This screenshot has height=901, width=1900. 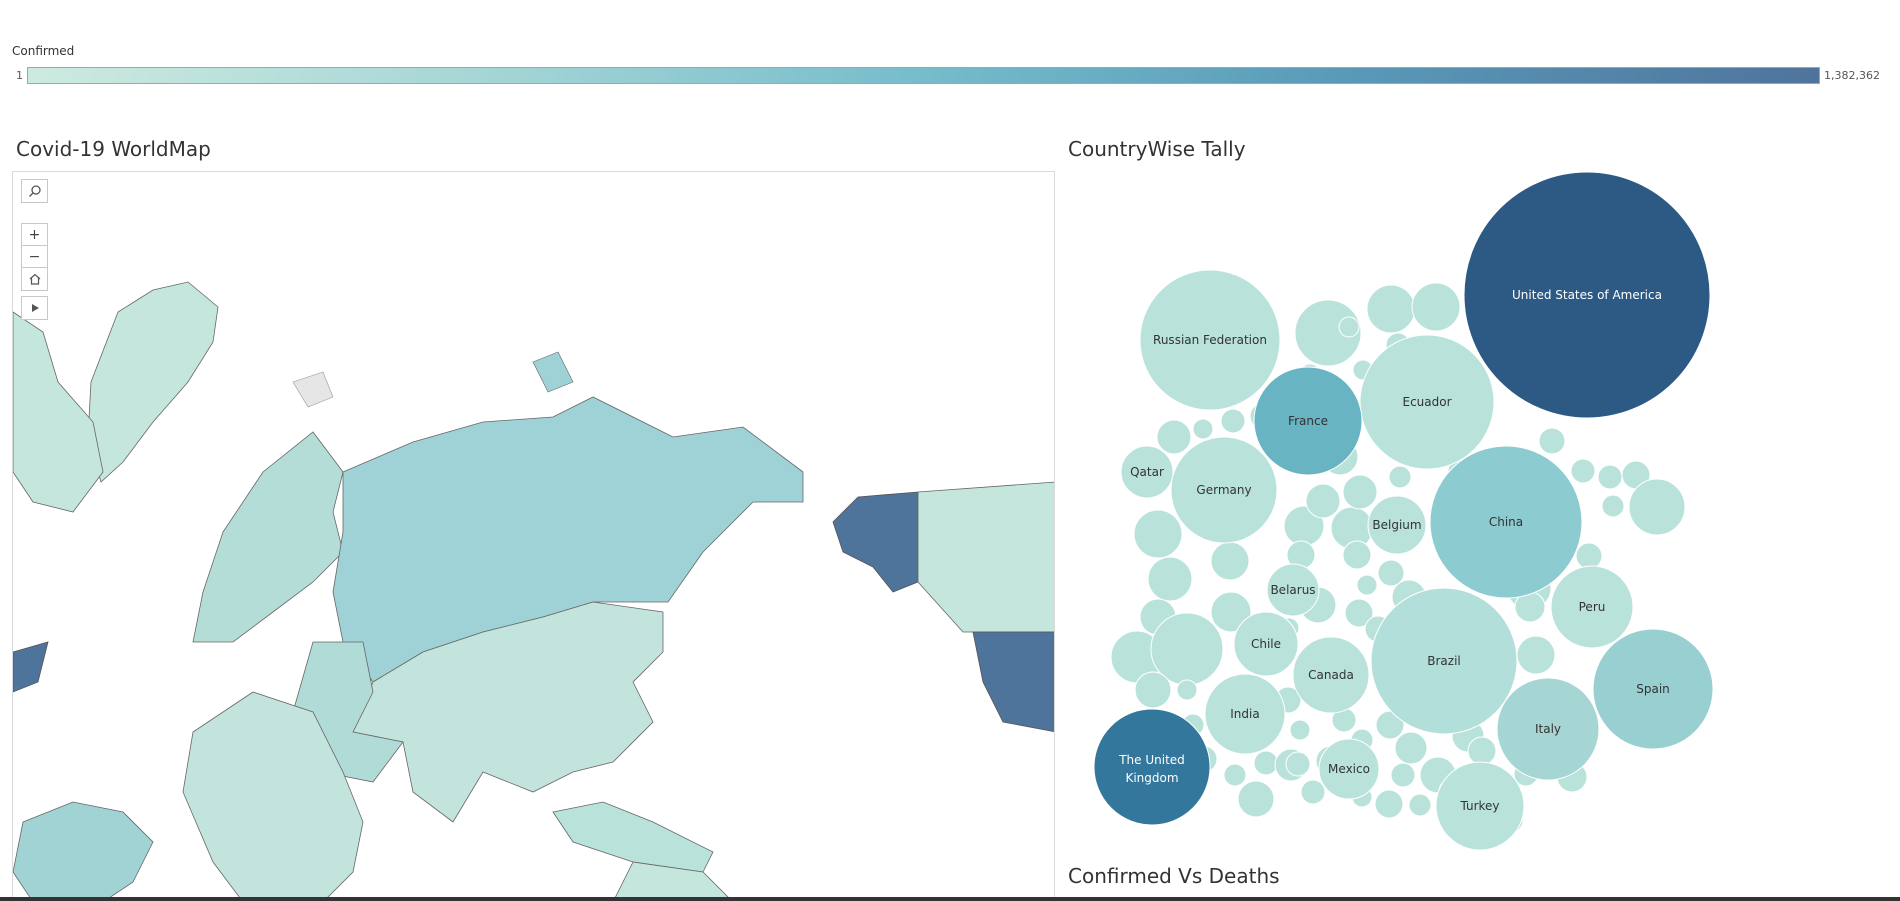 I want to click on bubble-united-states-of-america, so click(x=1587, y=295).